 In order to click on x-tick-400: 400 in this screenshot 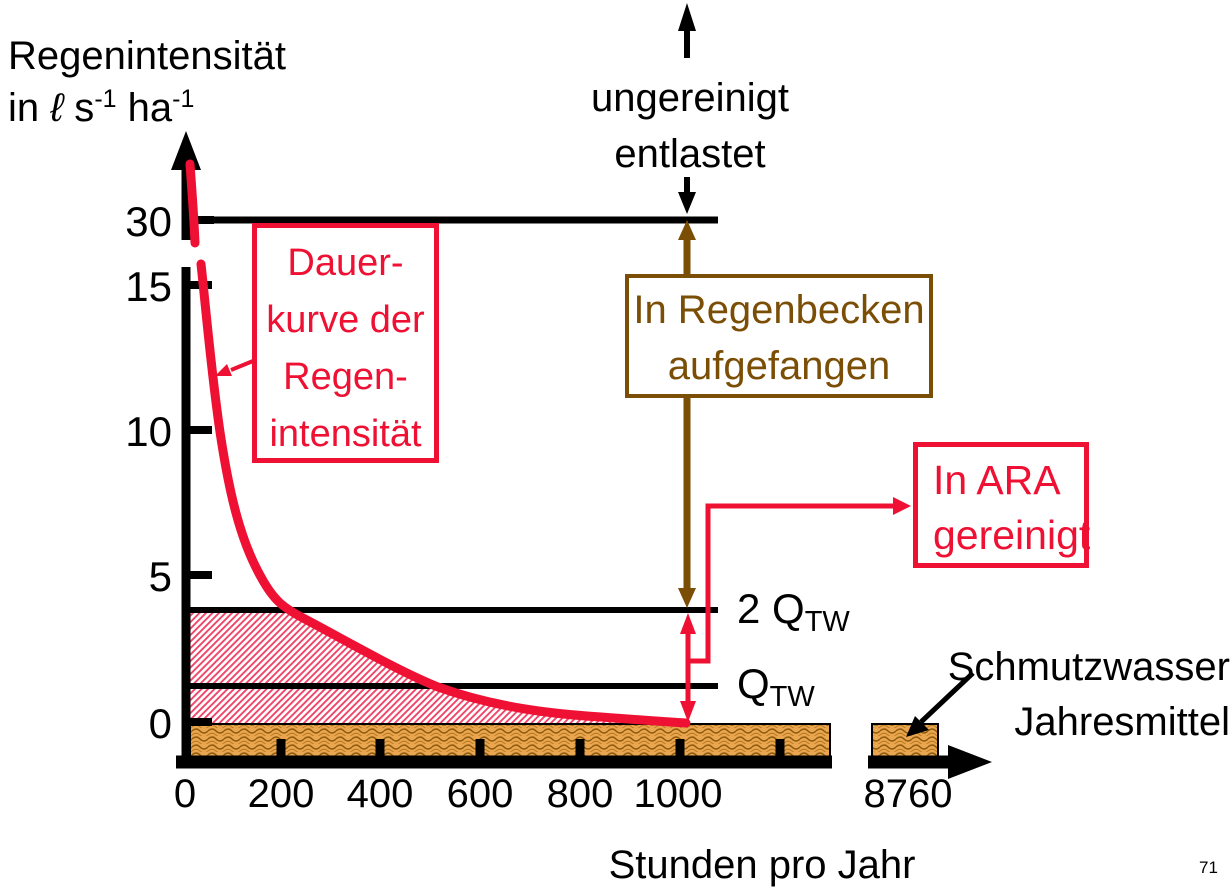, I will do `click(380, 794)`.